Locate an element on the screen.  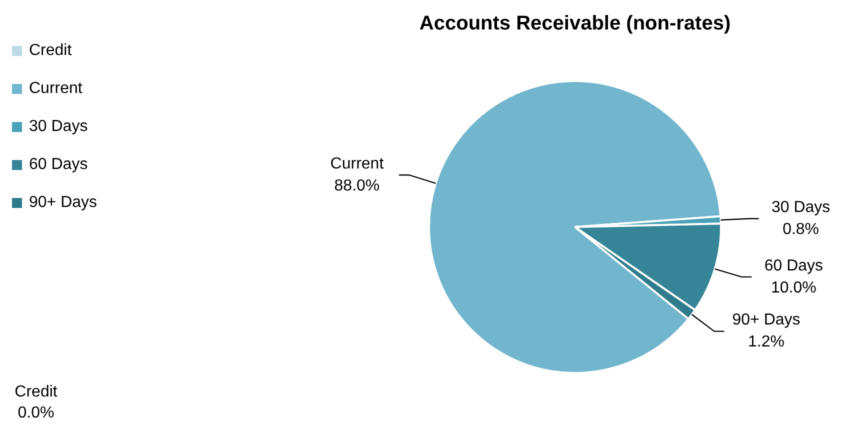
legend-label: 60 Days is located at coordinates (58, 165).